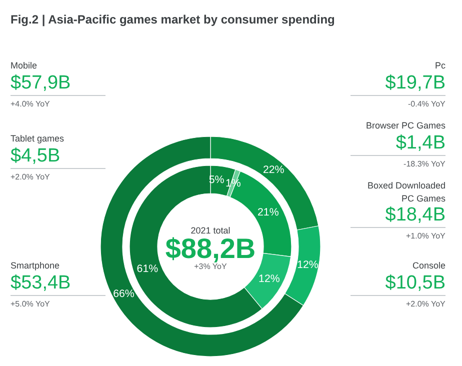  I want to click on text: $18,4B, so click(415, 215).